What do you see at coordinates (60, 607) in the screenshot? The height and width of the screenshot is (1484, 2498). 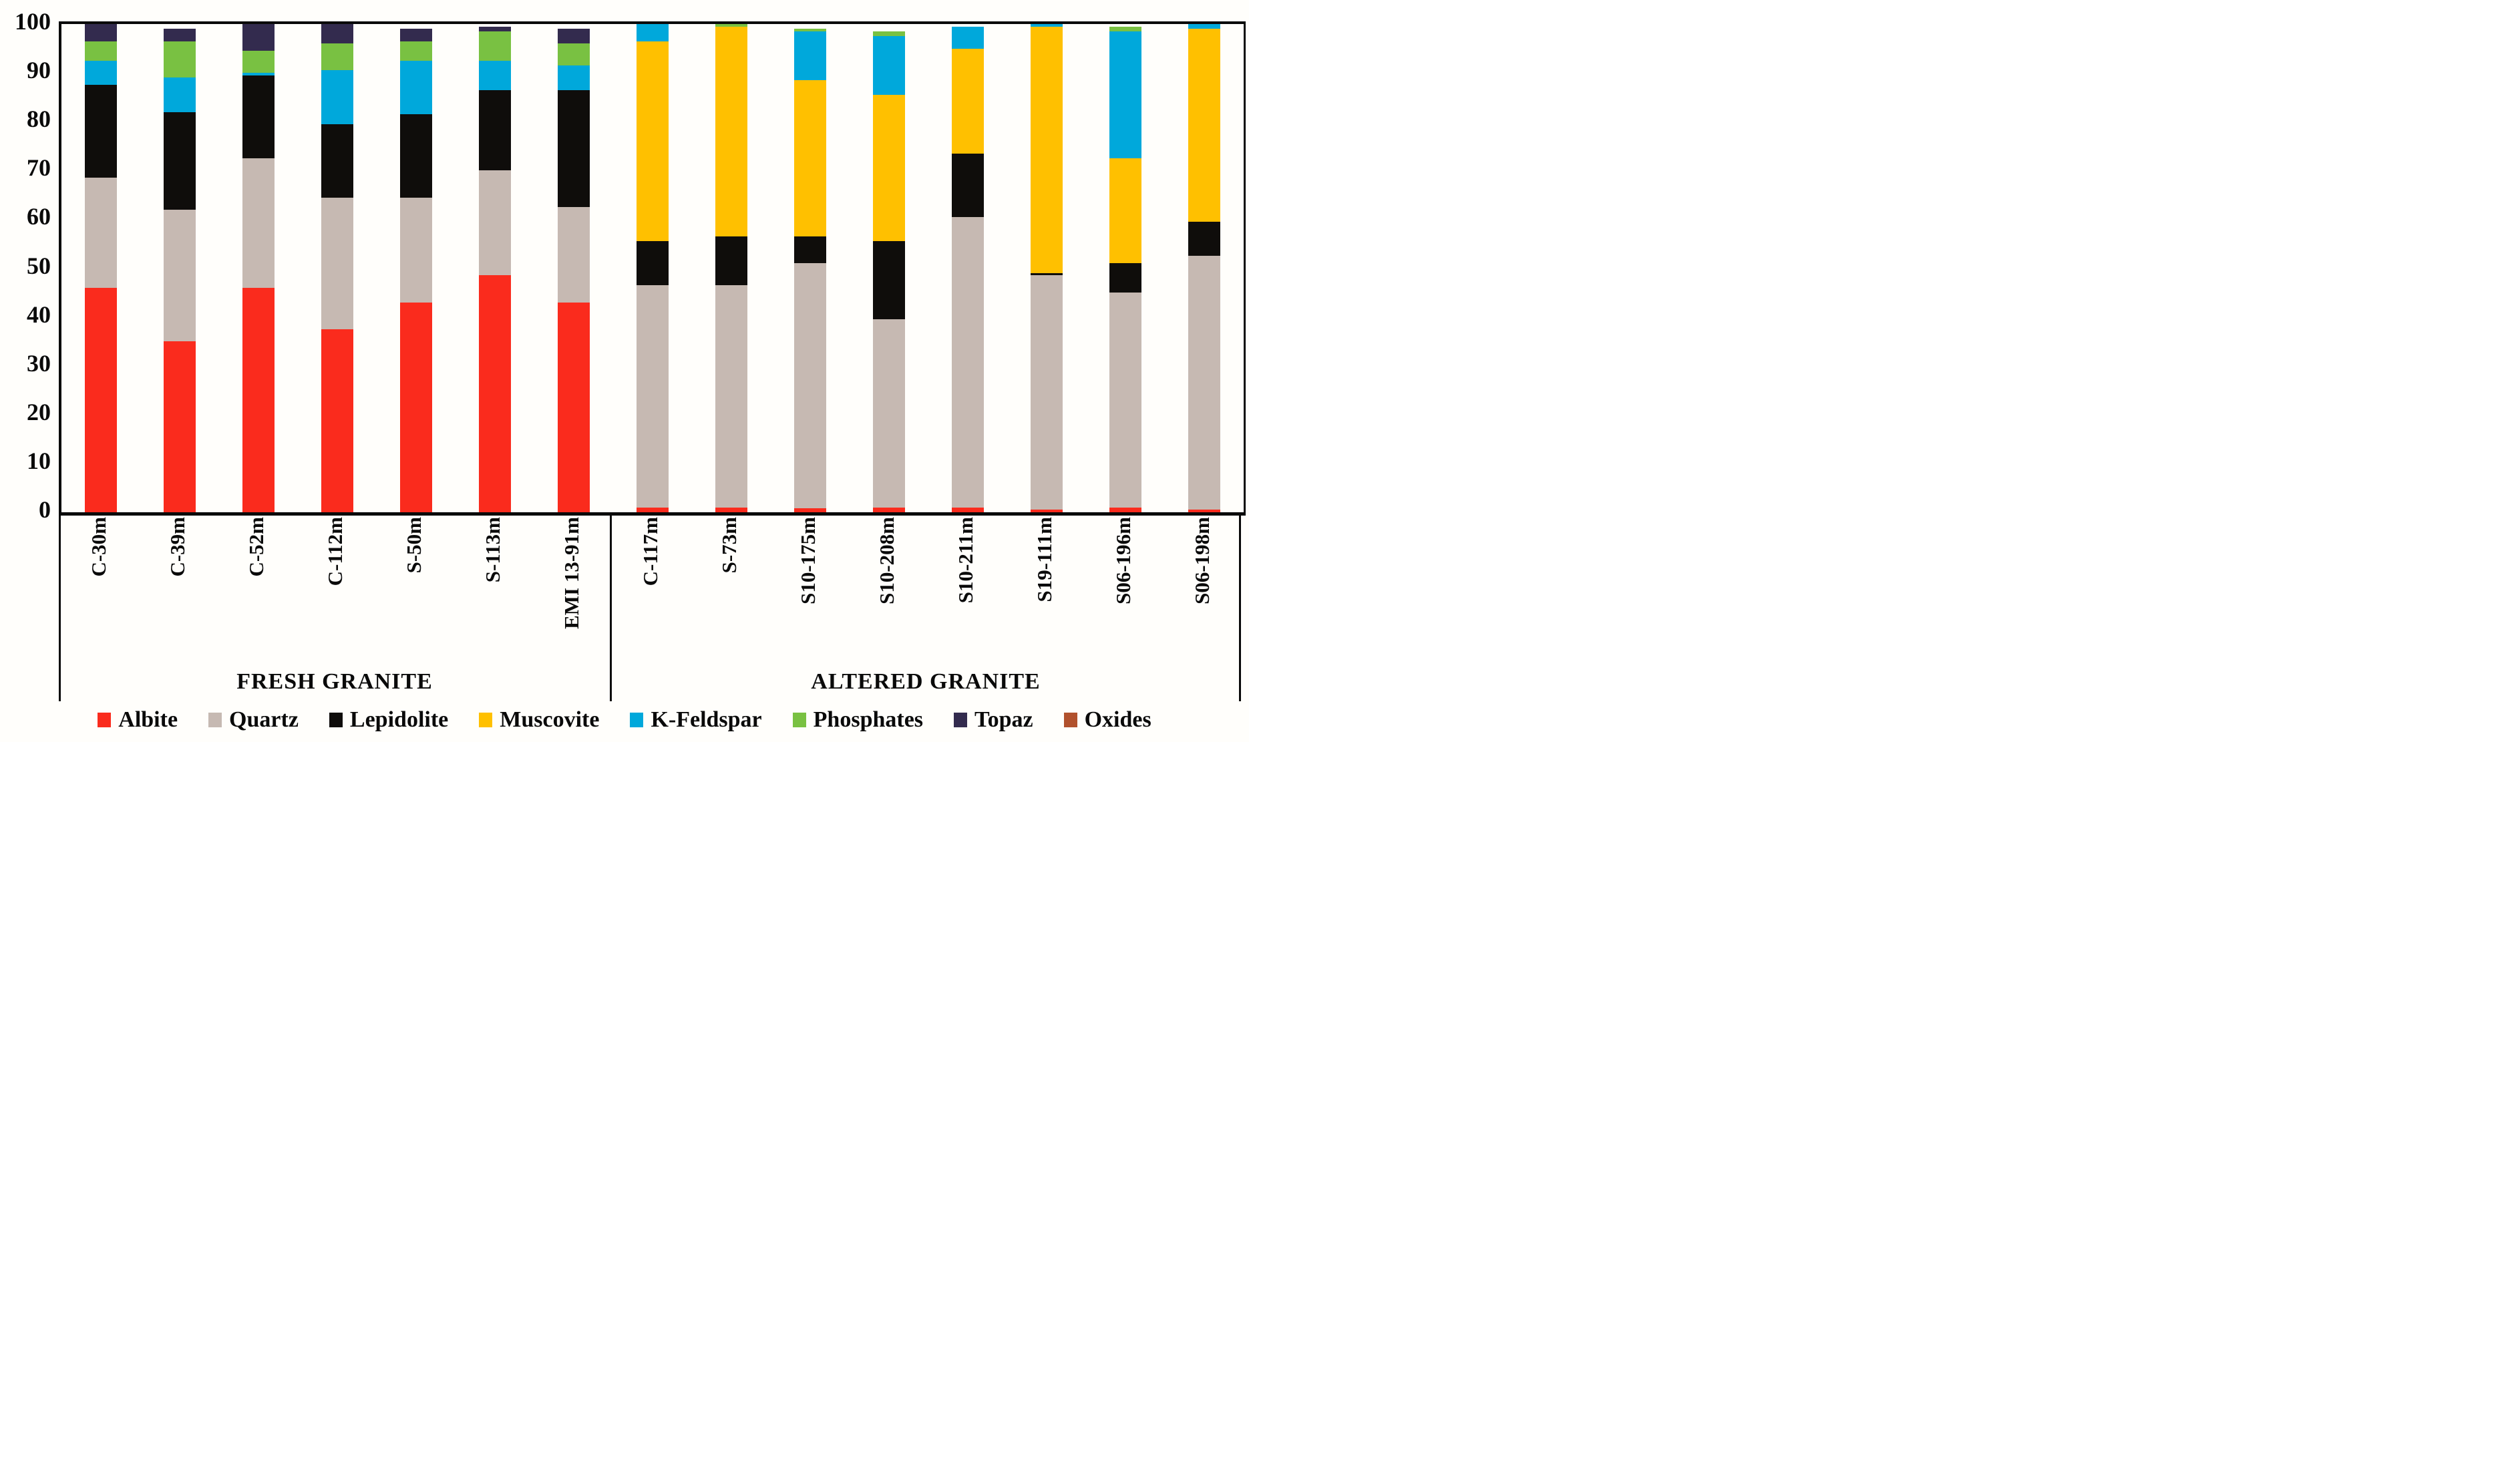 I see `category-bracket-left` at bounding box center [60, 607].